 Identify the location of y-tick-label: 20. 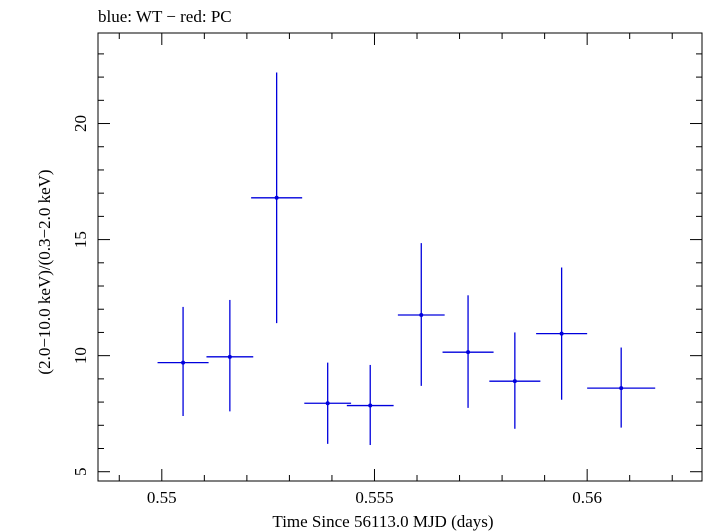
(80, 123).